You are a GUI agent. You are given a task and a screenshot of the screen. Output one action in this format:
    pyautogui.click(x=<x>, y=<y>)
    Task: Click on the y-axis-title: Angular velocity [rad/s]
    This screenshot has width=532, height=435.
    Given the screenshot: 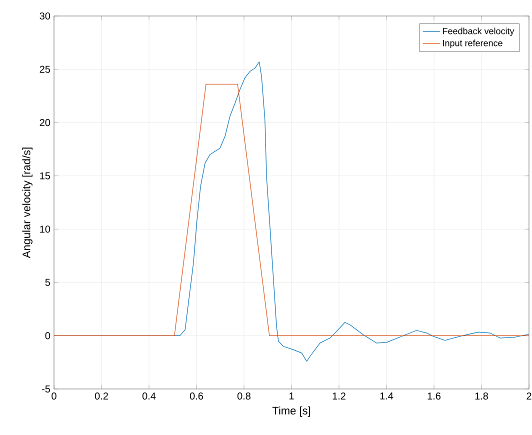 What is the action you would take?
    pyautogui.click(x=27, y=203)
    